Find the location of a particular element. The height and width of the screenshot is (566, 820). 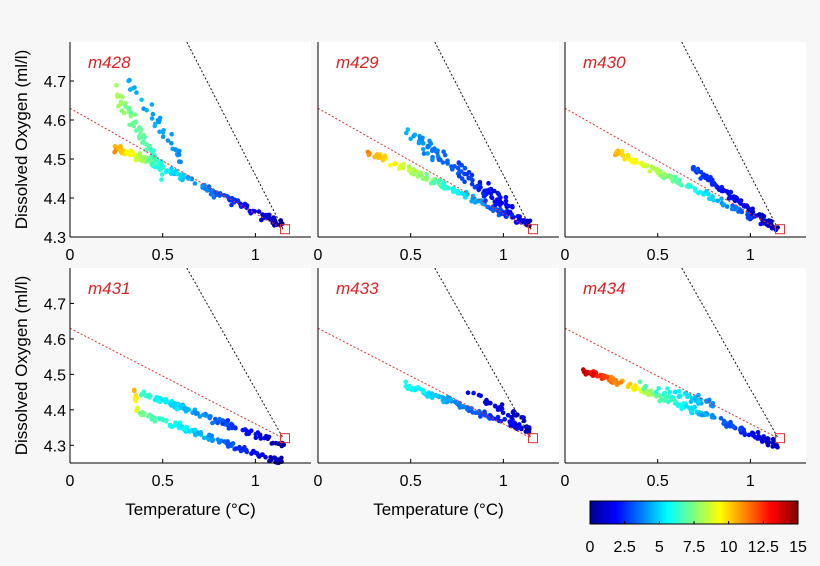

end-marker is located at coordinates (780, 229).